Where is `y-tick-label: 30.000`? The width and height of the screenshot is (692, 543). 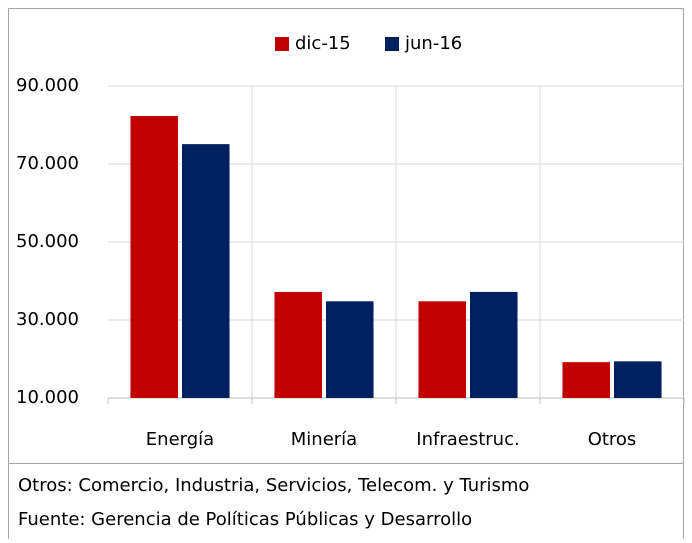
y-tick-label: 30.000 is located at coordinates (47, 319).